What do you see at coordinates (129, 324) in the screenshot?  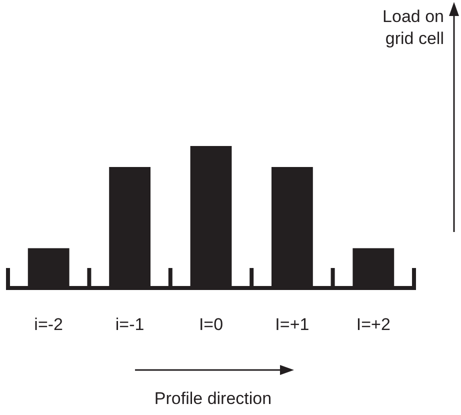 I see `x-tick-label: i=-1` at bounding box center [129, 324].